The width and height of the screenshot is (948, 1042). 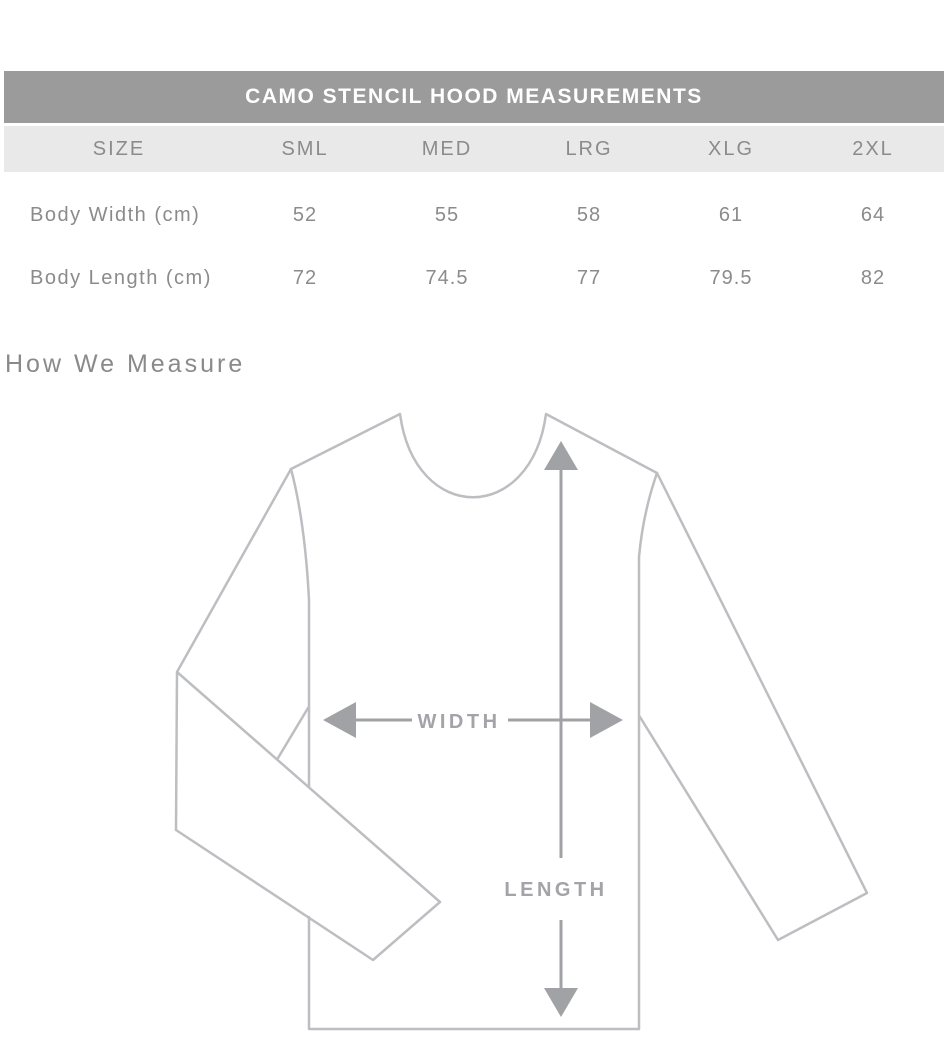 I want to click on table-title: CAMO STENCIL HOOD MEASUREMENTS, so click(x=474, y=97).